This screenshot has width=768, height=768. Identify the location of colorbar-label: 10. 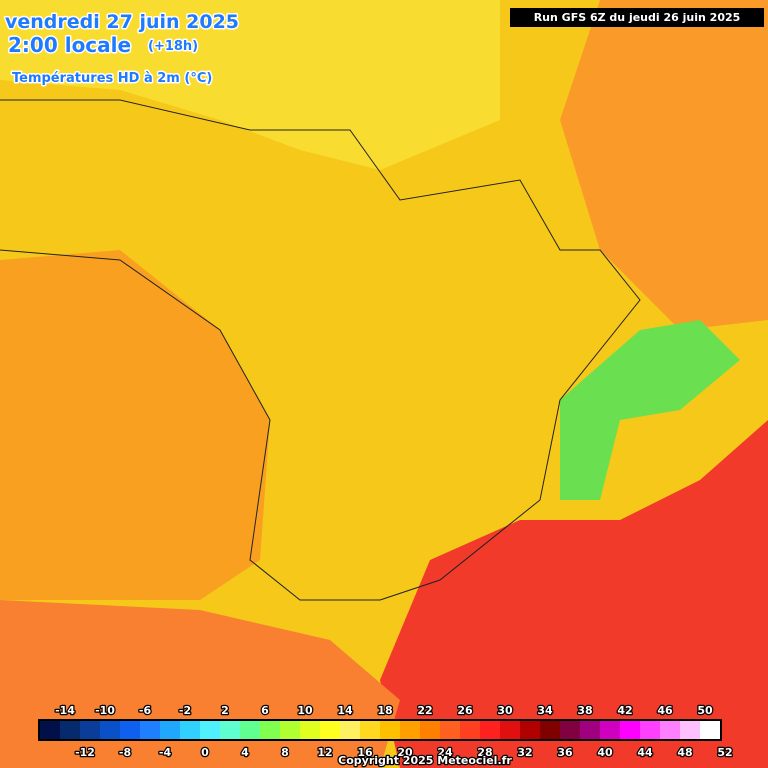
(305, 710).